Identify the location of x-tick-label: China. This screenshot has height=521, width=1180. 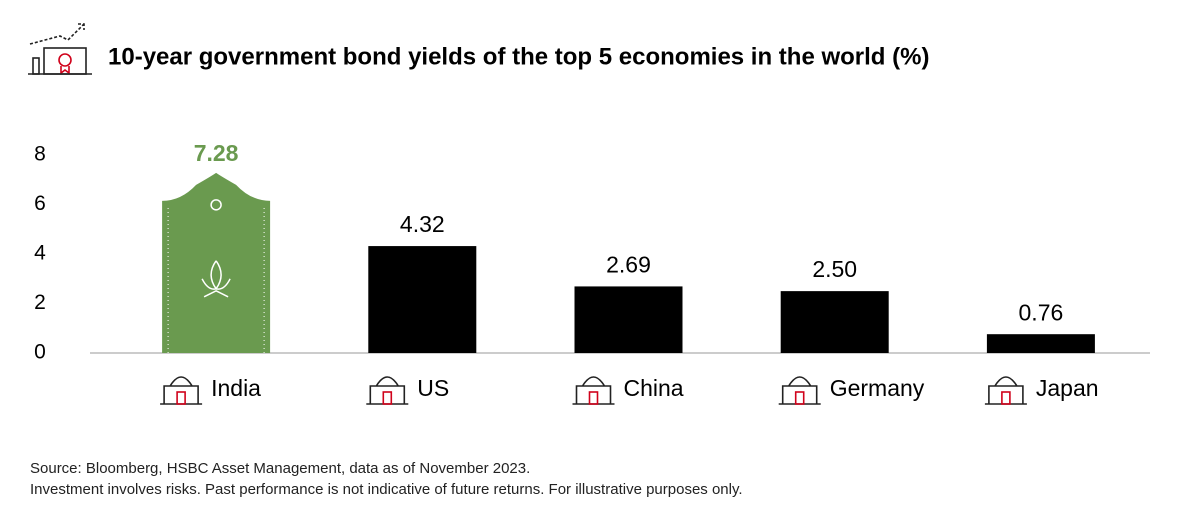
(654, 388).